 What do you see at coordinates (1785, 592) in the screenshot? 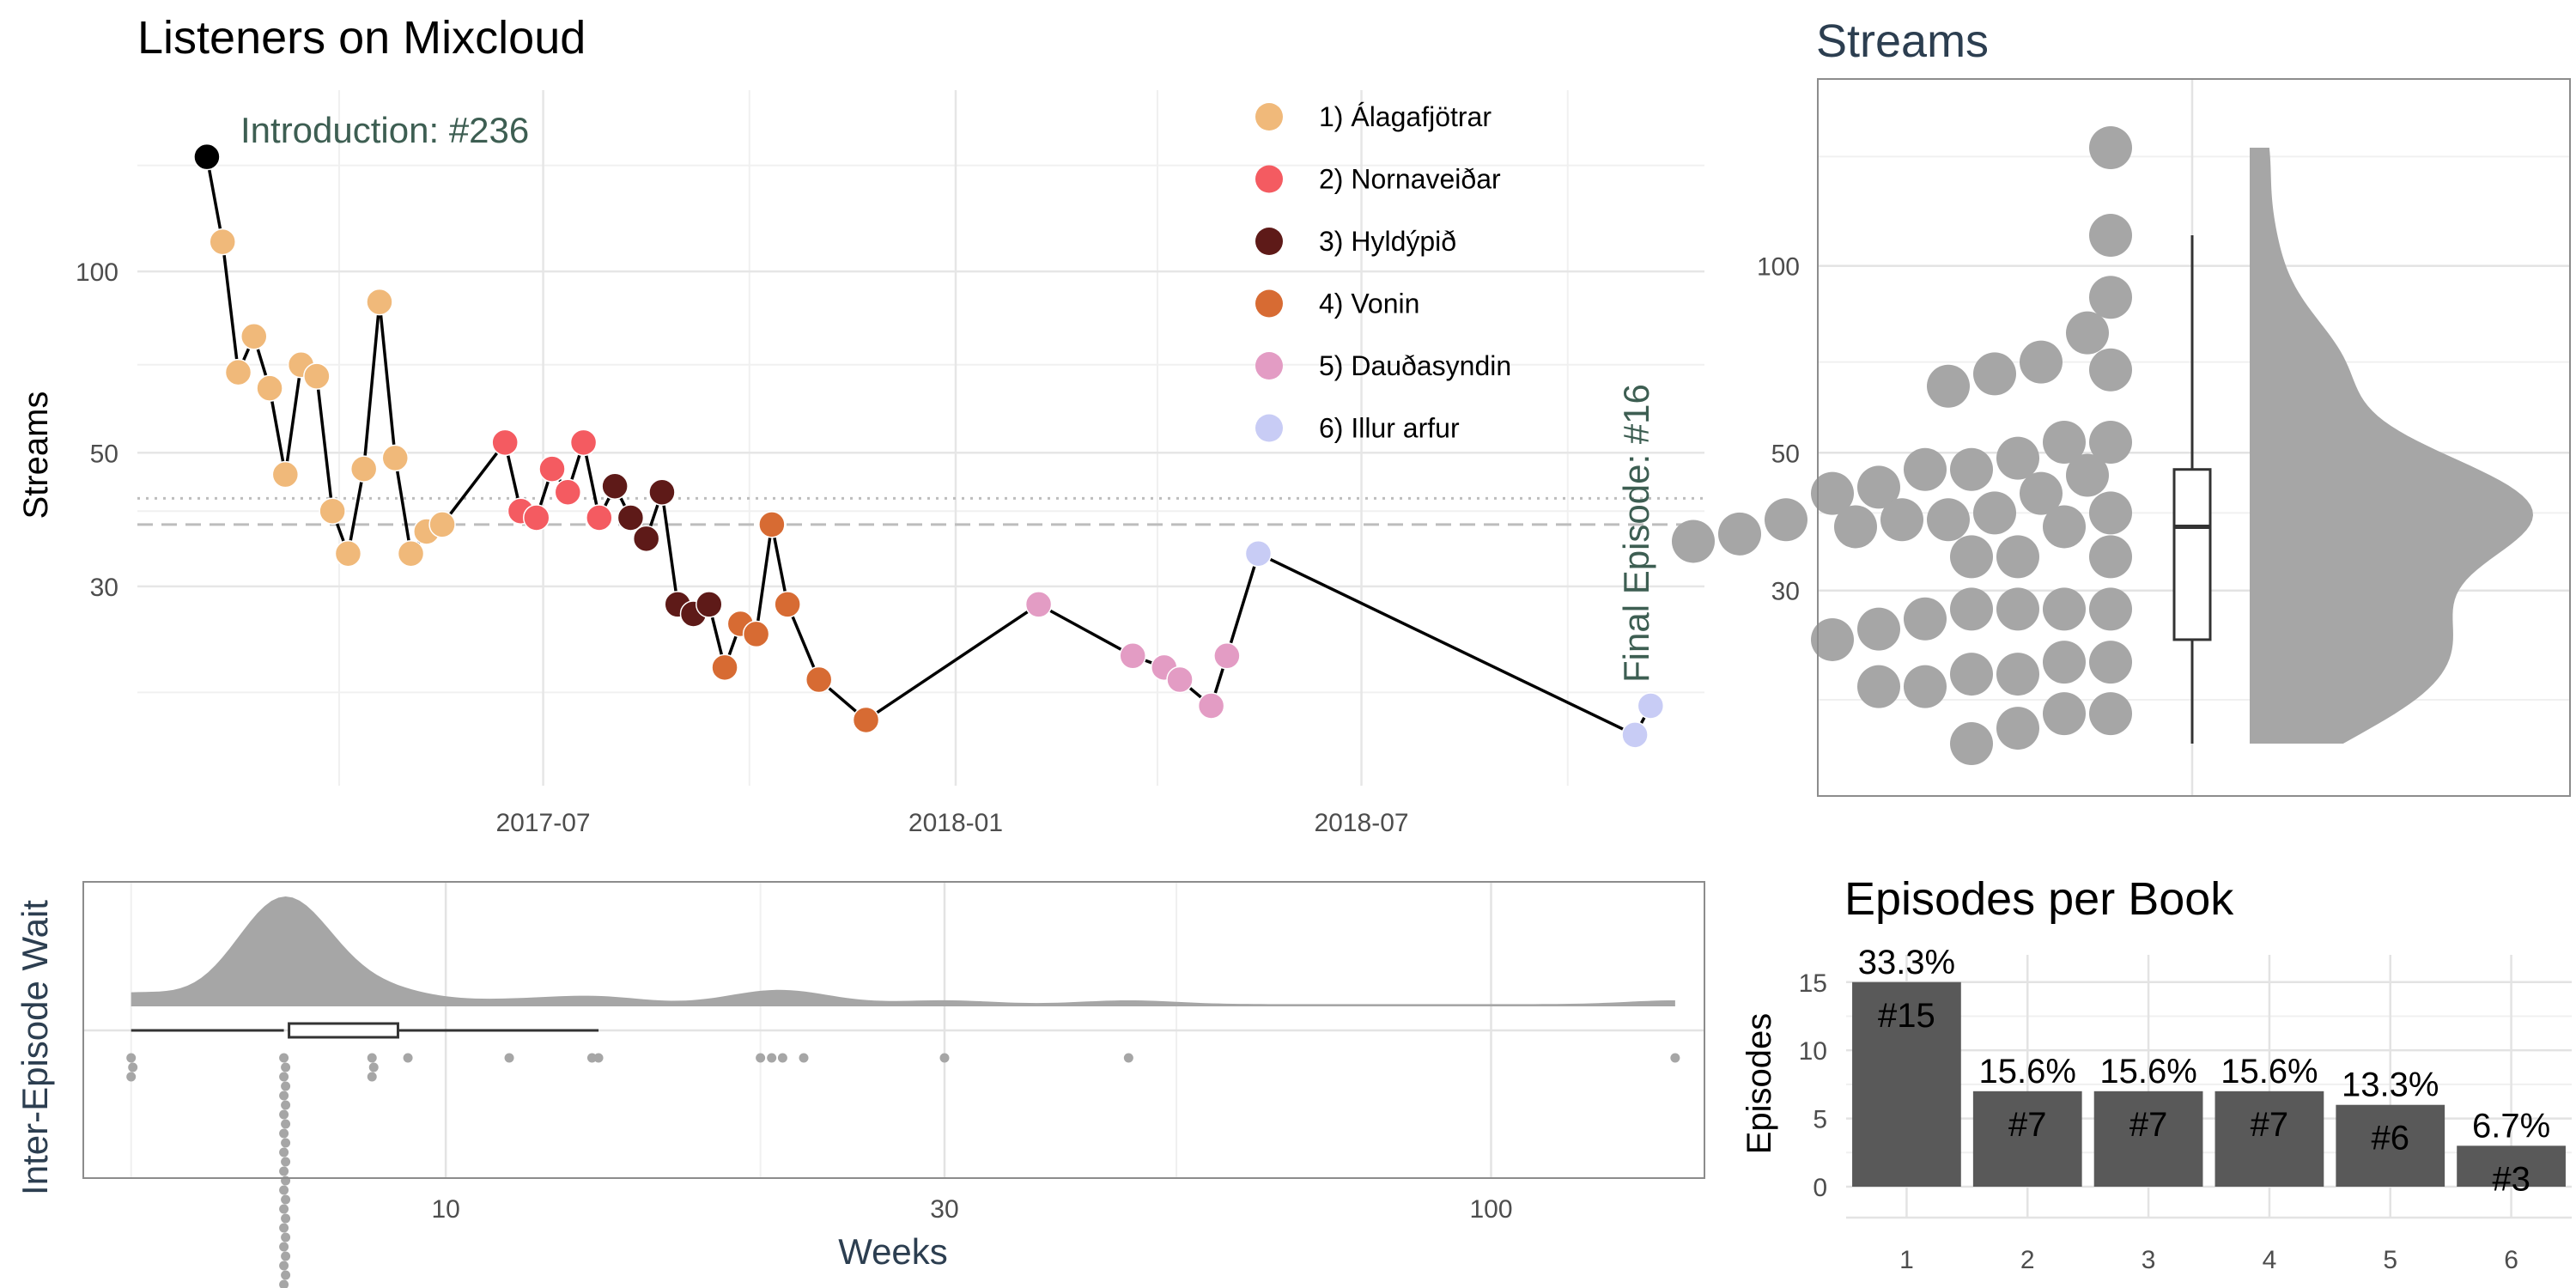
I see `streams-y-tick-label: 30` at bounding box center [1785, 592].